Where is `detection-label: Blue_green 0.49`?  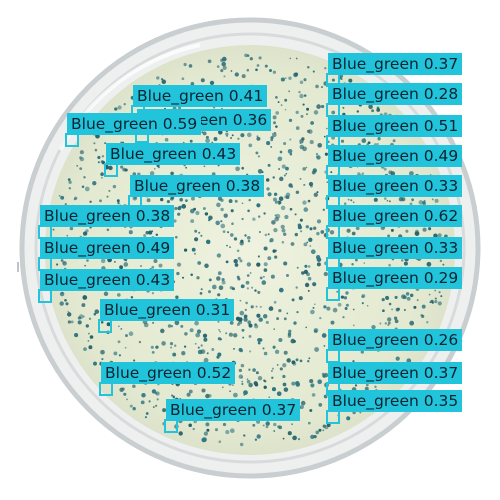
detection-label: Blue_green 0.49 is located at coordinates (107, 248).